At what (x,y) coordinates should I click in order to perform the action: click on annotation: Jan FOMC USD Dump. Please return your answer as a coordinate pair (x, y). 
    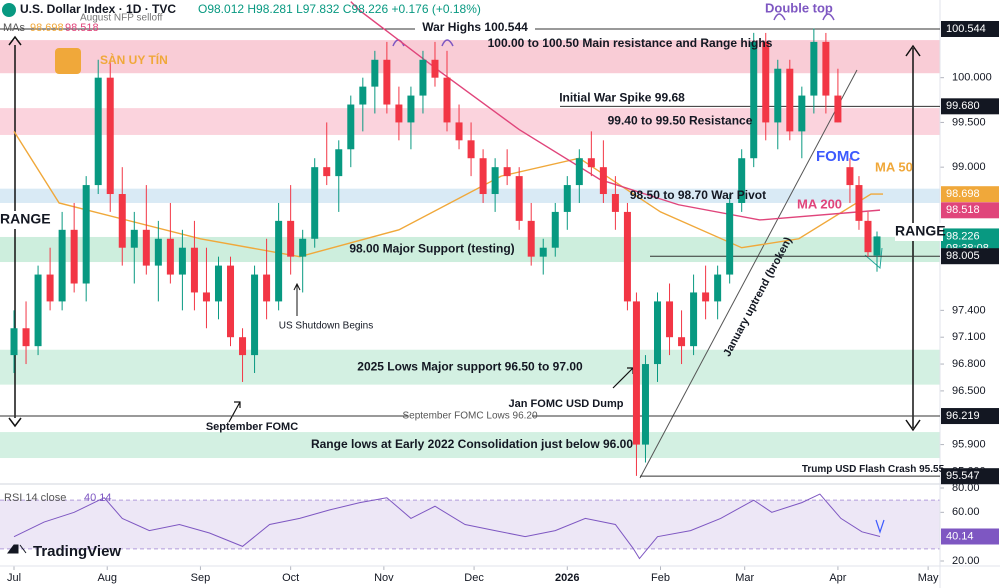
    Looking at the image, I should click on (566, 404).